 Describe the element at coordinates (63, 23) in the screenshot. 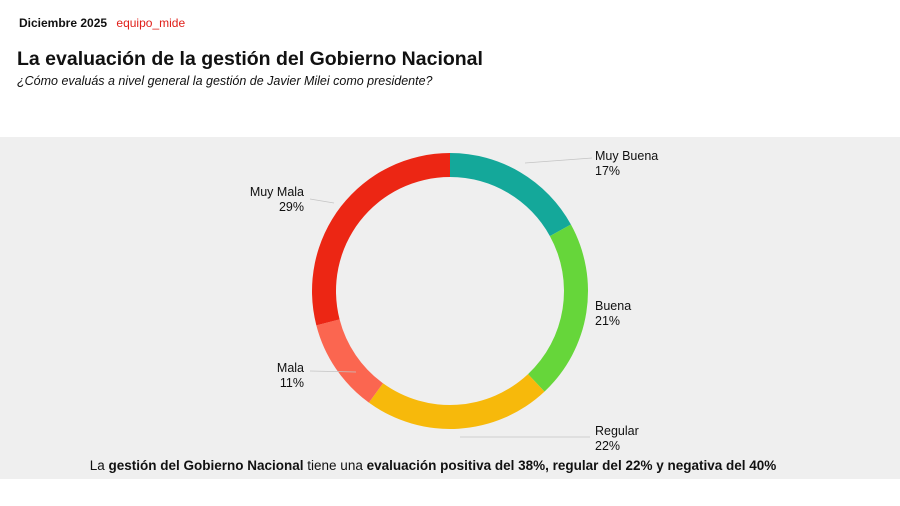

I see `date-label: Diciembre 2025` at that location.